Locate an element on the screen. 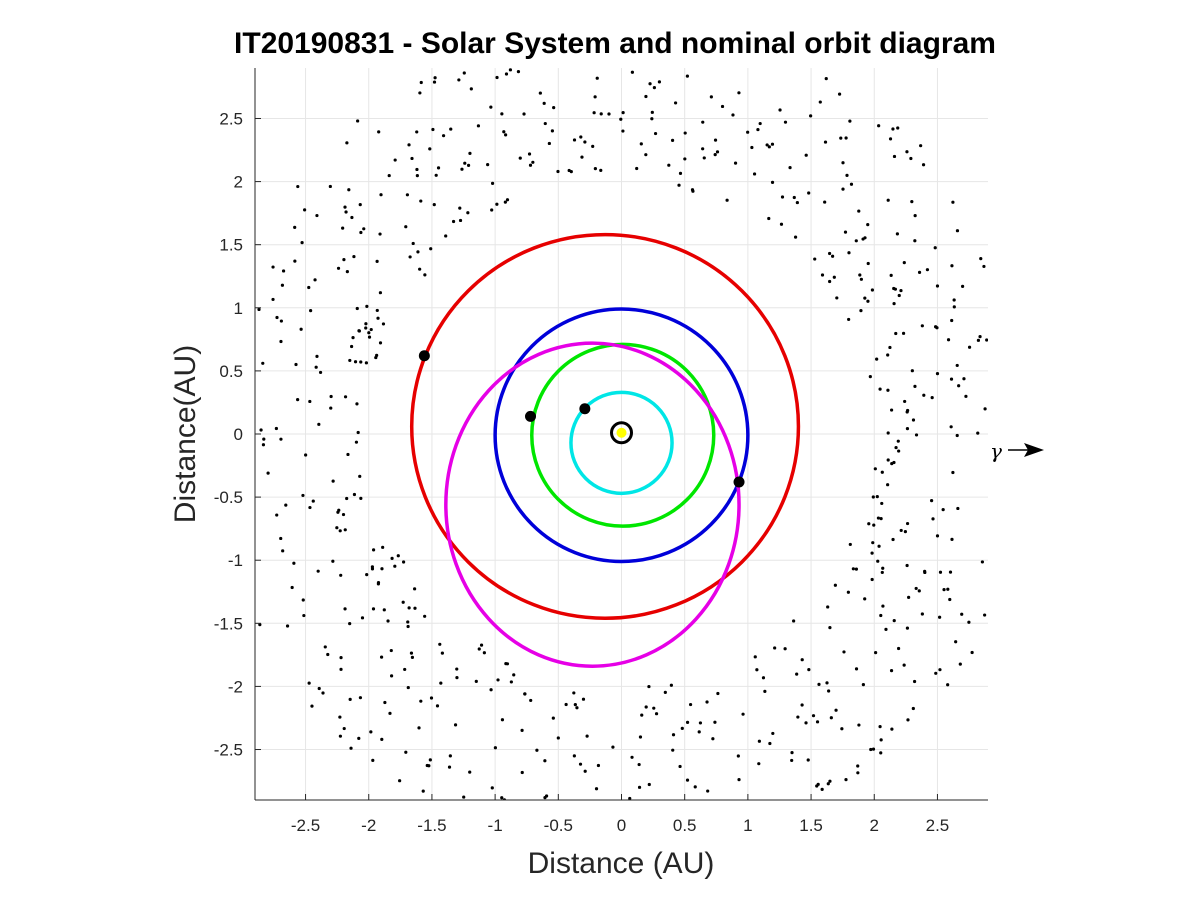 Image resolution: width=1200 pixels, height=900 pixels. y-tick-label: -2.5 is located at coordinates (228, 750).